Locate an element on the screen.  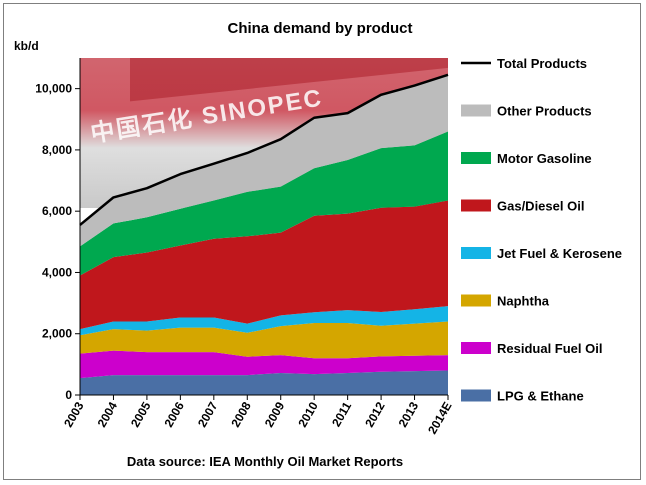
legend-swatch-residual-fuel-oil is located at coordinates (476, 348).